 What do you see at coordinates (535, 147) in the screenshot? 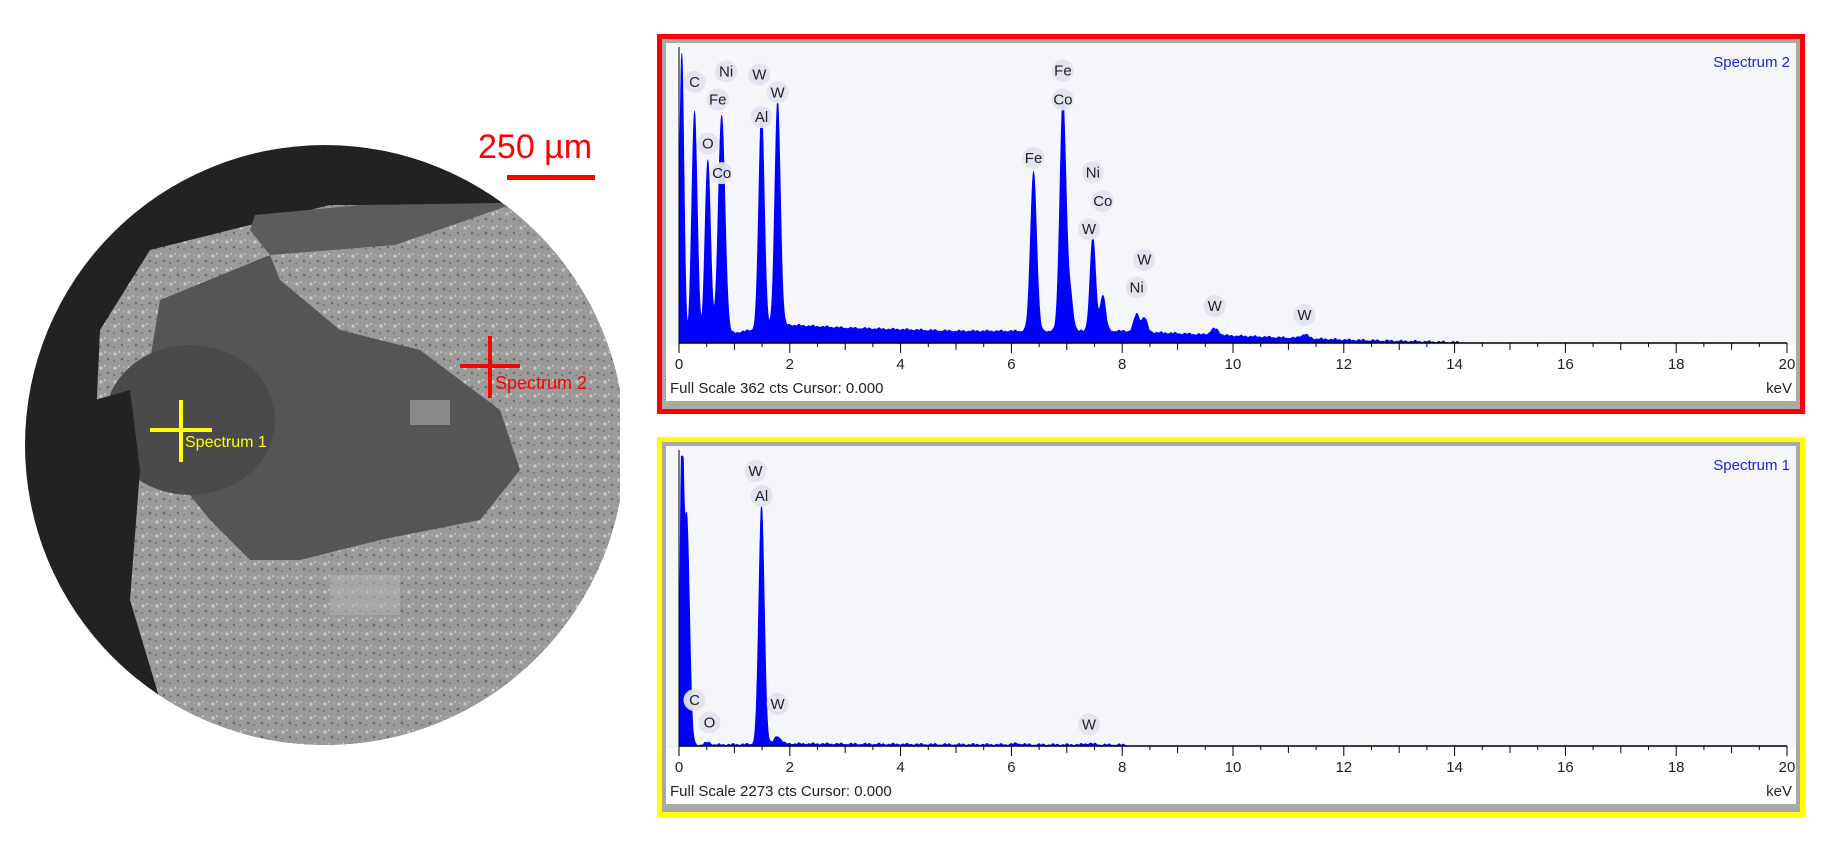
I see `scale-bar-label: 250 µm` at bounding box center [535, 147].